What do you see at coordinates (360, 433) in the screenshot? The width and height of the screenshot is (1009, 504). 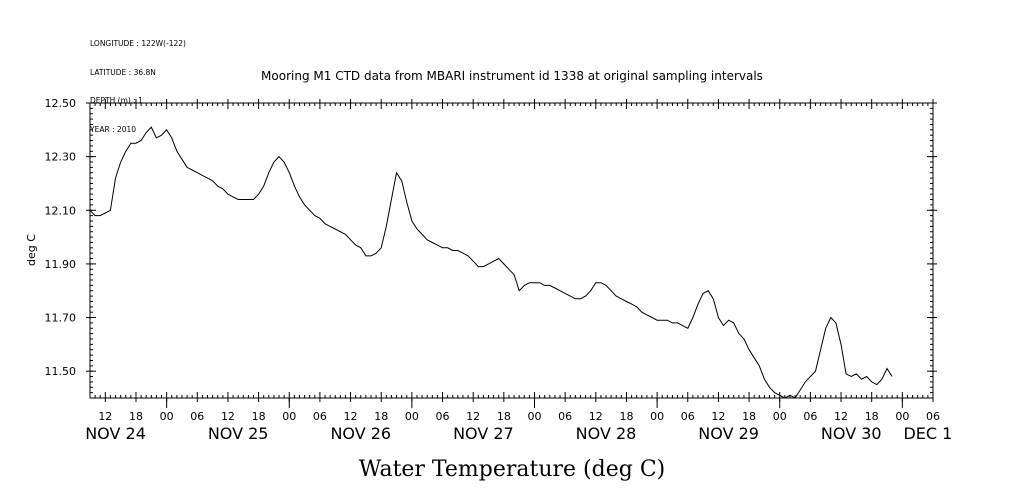 I see `x-day-label: NOV 26` at bounding box center [360, 433].